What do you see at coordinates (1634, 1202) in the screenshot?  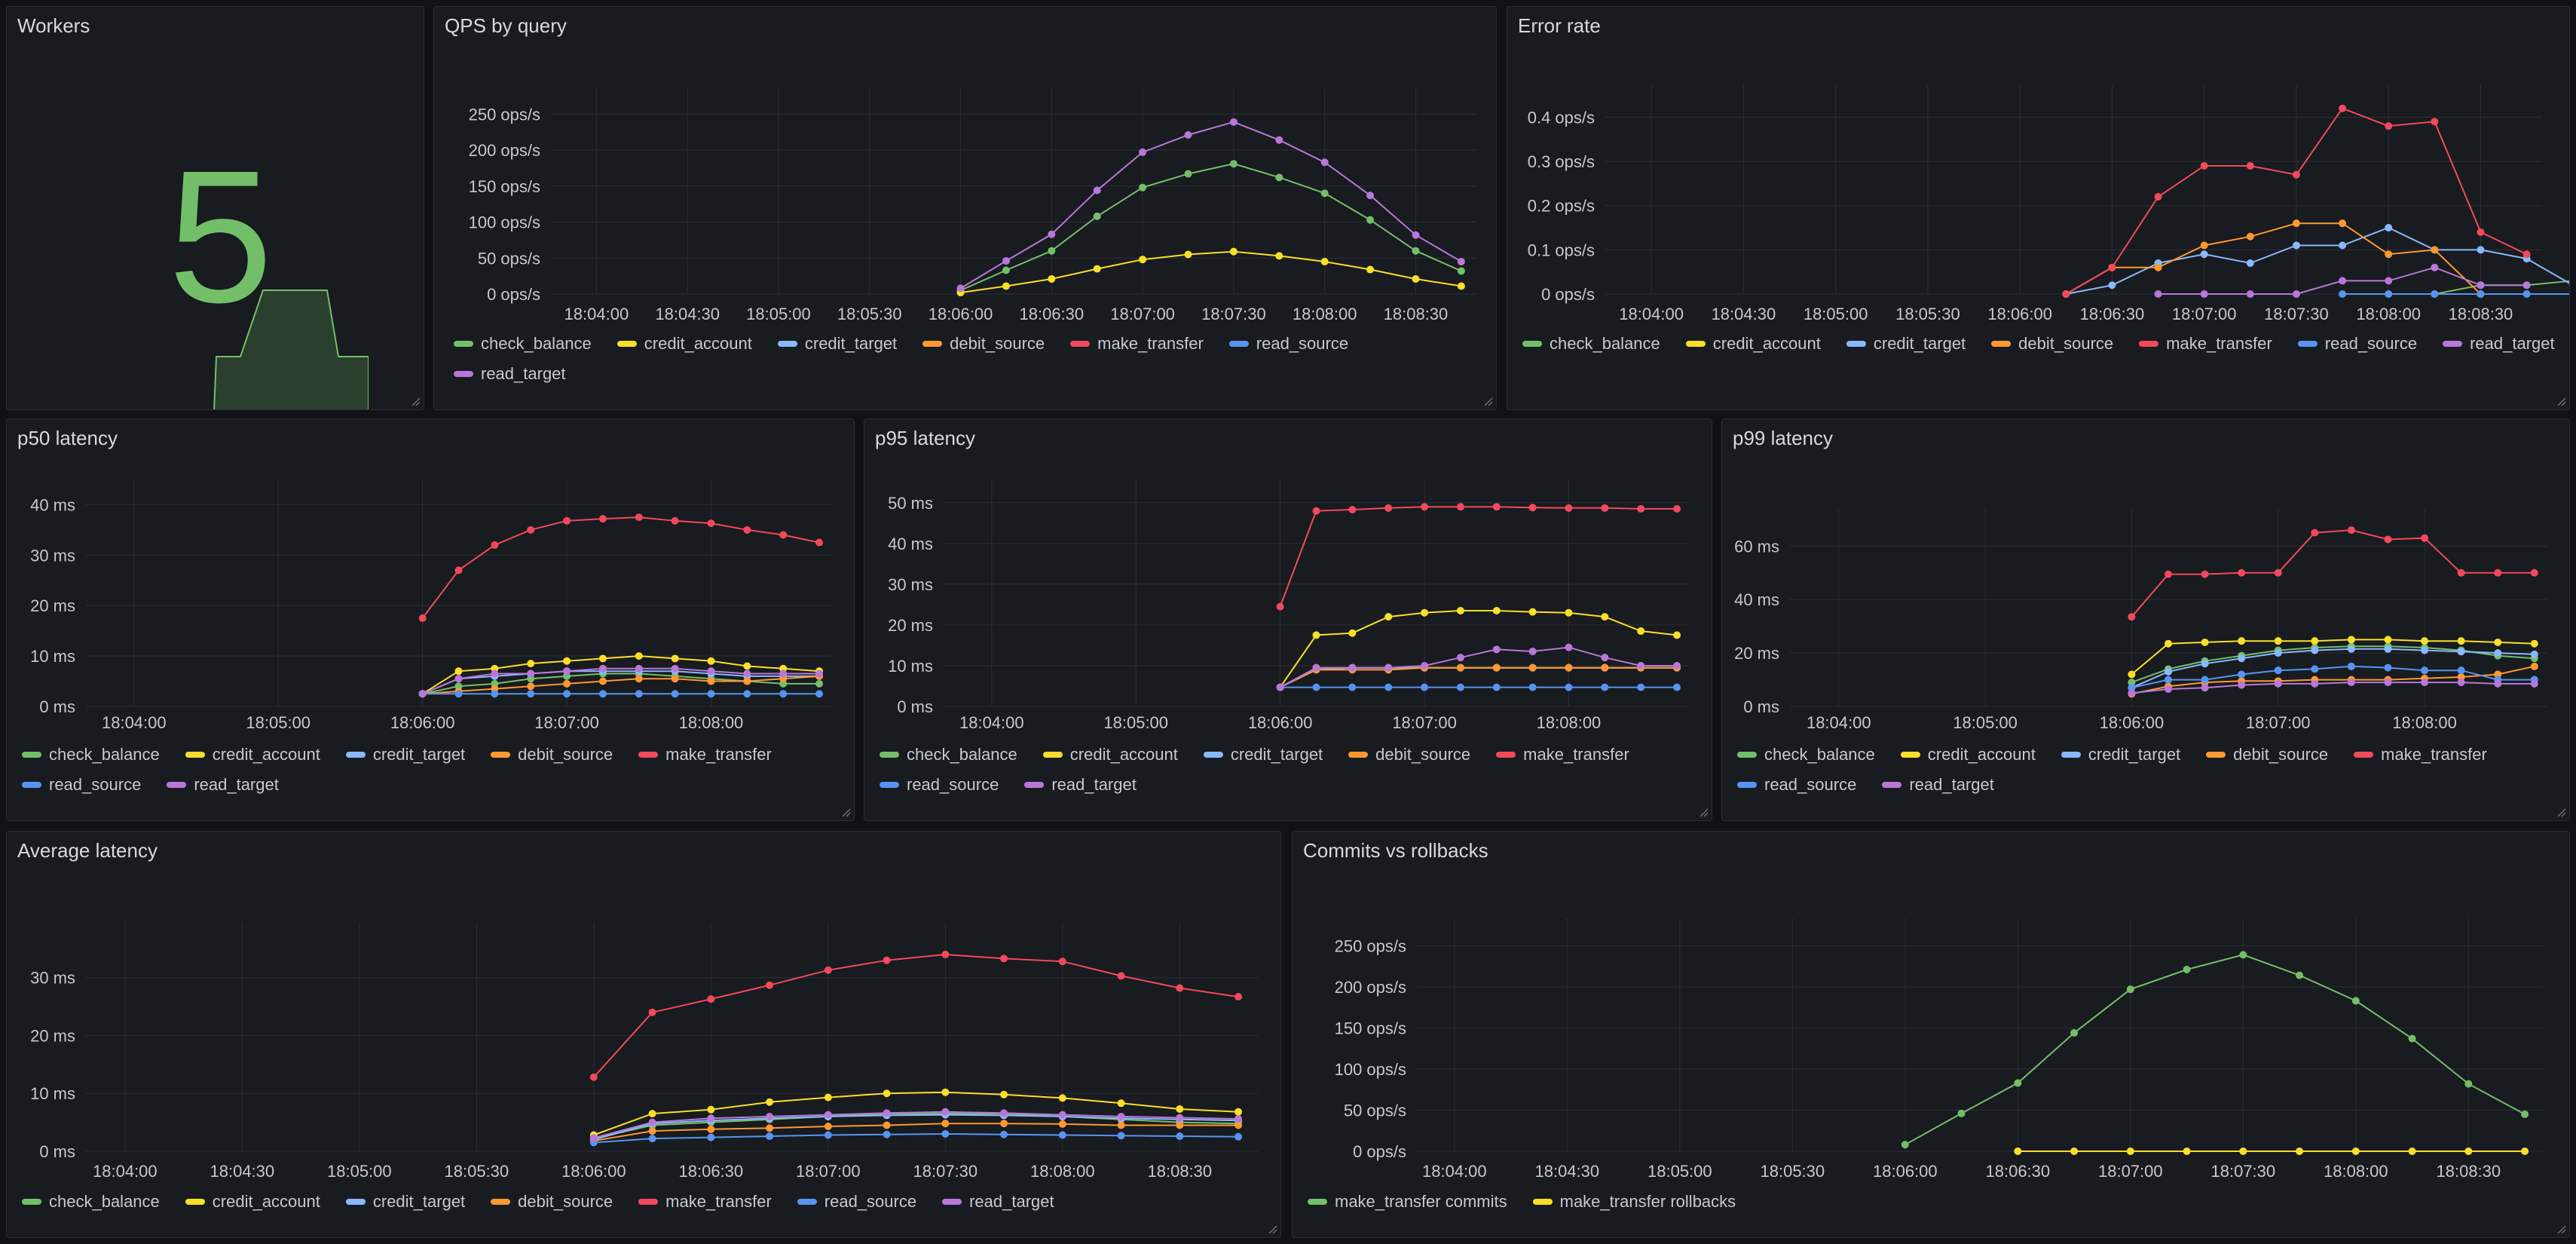 I see `legend-item: make_transfer rollbacks` at bounding box center [1634, 1202].